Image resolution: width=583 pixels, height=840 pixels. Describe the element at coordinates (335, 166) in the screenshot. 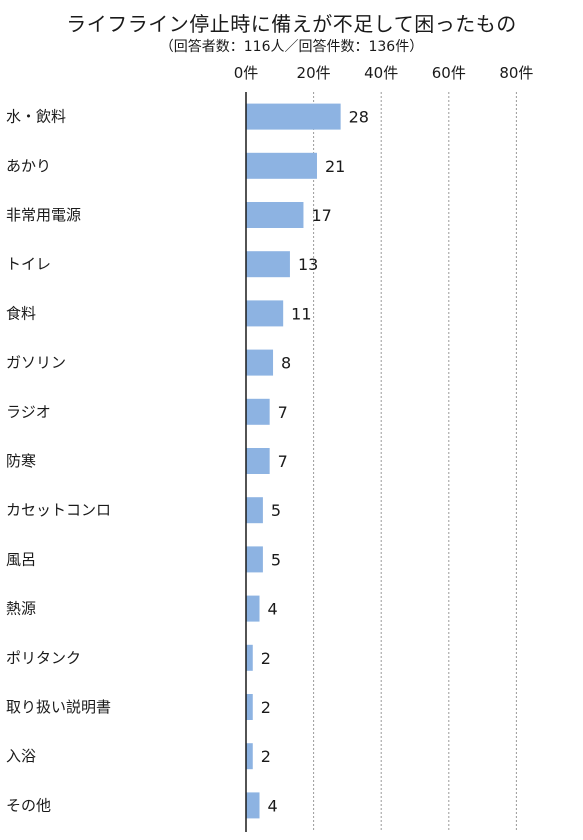

I see `value-label: 21` at that location.